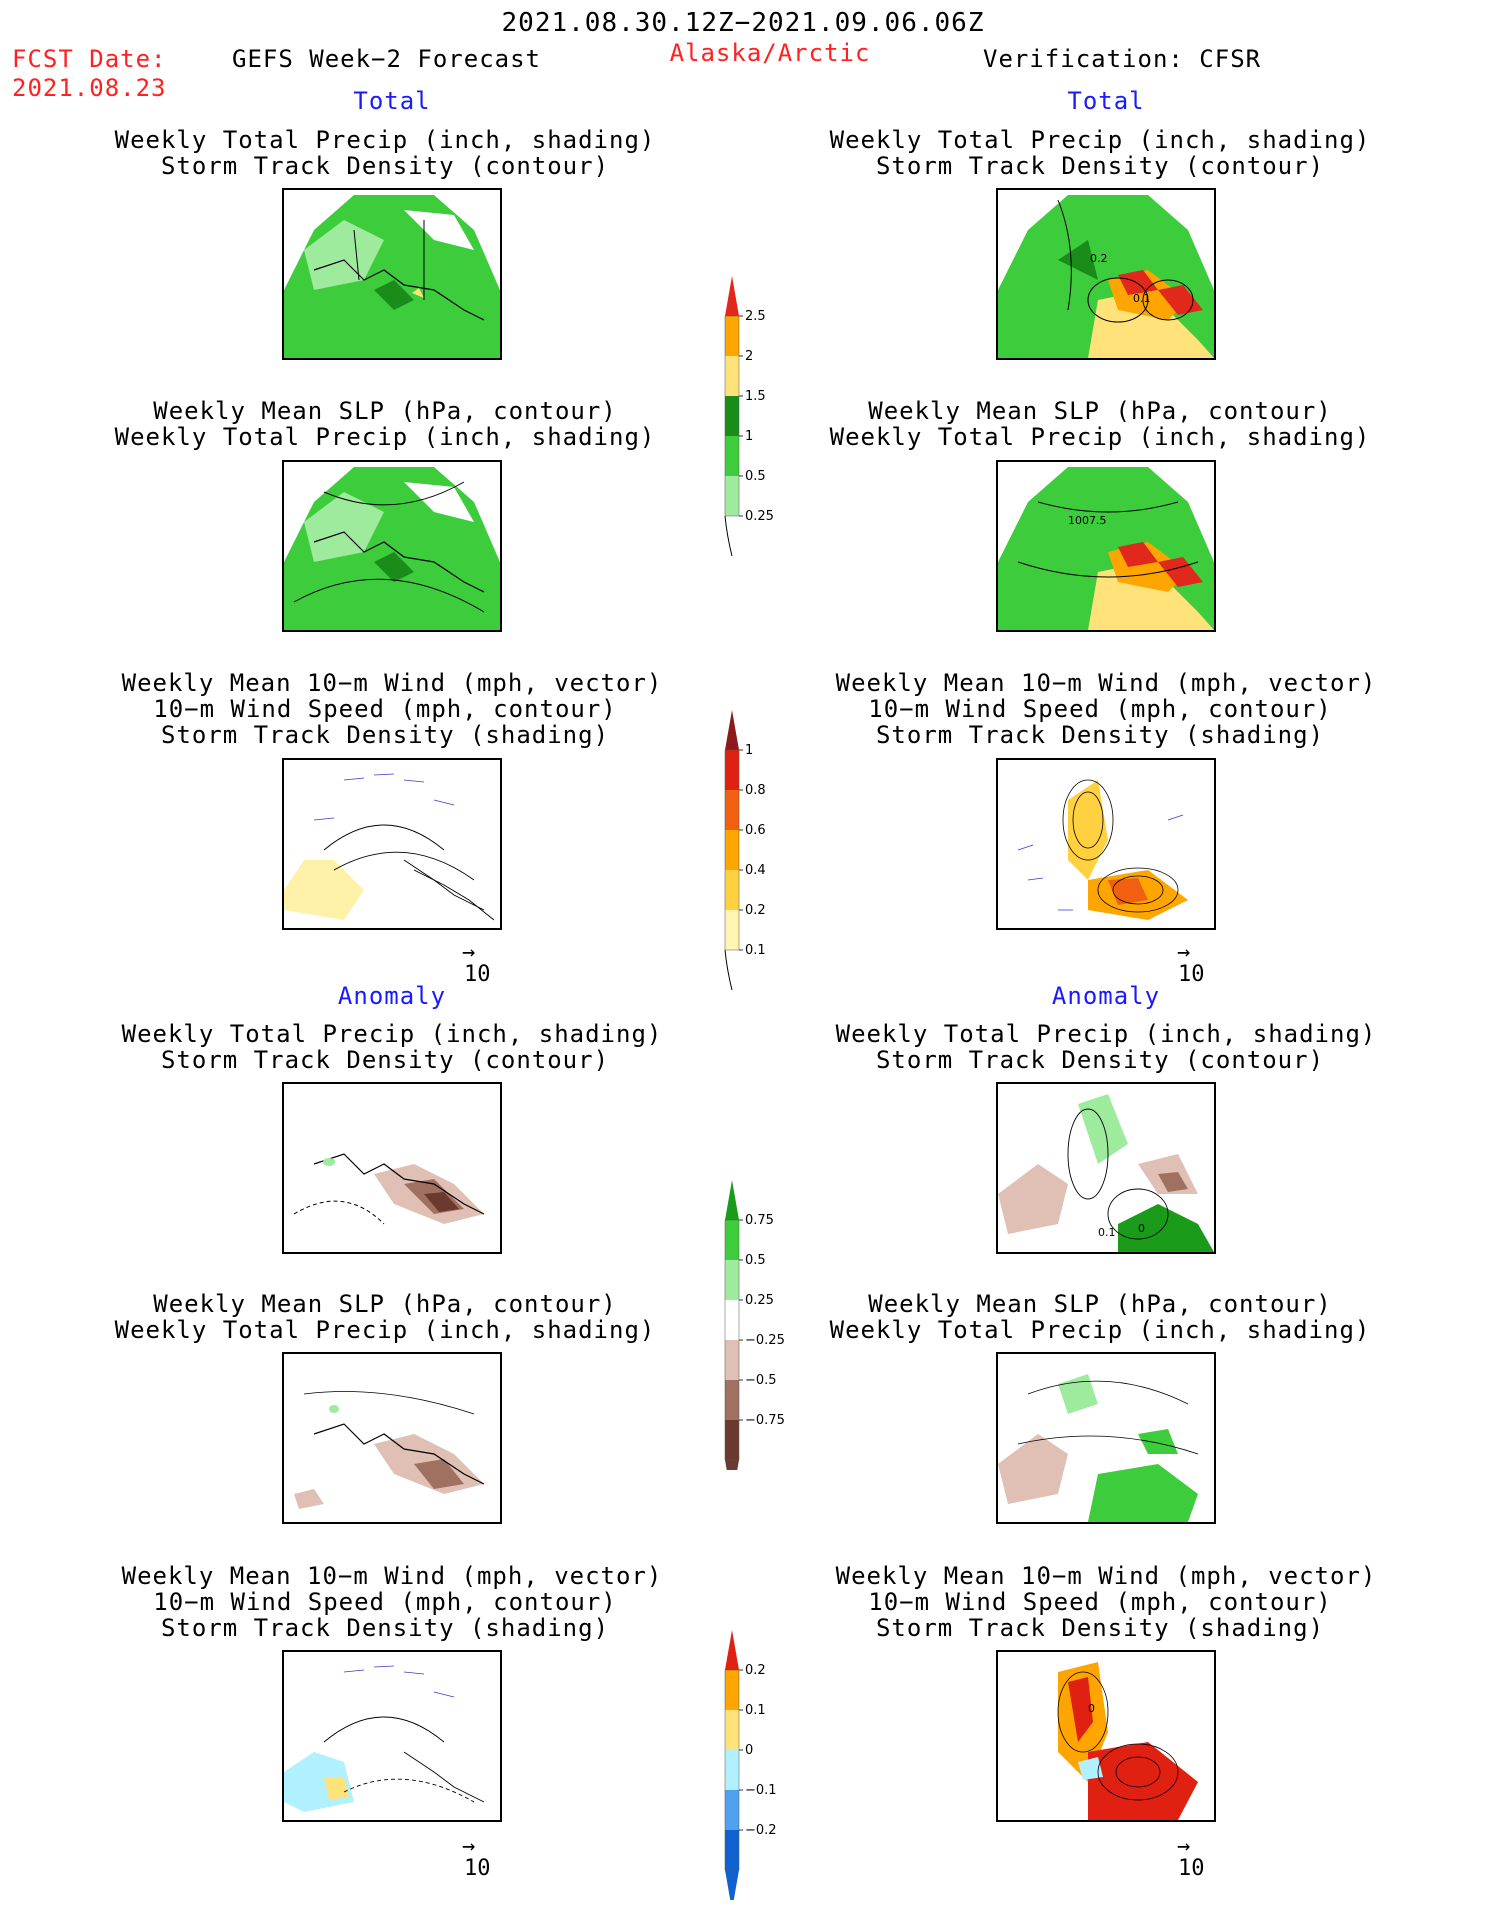 The width and height of the screenshot is (1487, 1925). What do you see at coordinates (754, 1325) in the screenshot?
I see `colorbar-precip-anom: 0.75 0.5 0.25 −0.25 −0.5 −0.75` at bounding box center [754, 1325].